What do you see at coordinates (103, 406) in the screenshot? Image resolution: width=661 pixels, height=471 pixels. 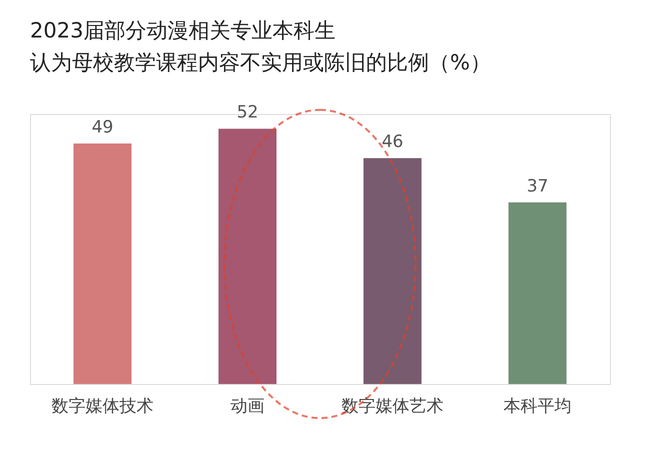 I see `x-tick-label: 数字媒体技术` at bounding box center [103, 406].